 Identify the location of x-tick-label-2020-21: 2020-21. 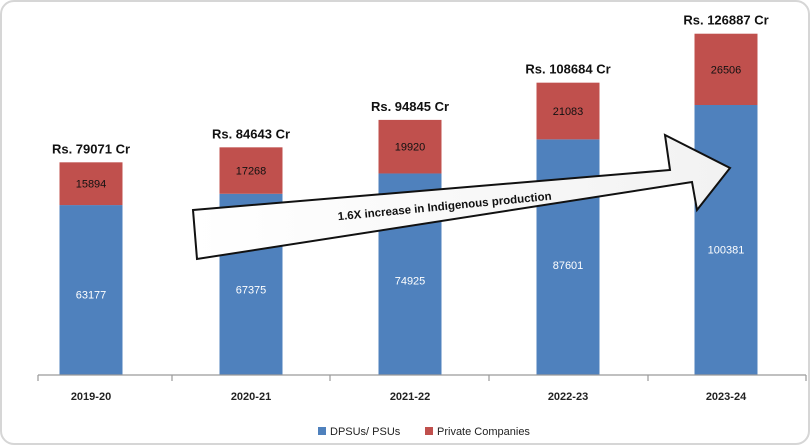
(251, 397).